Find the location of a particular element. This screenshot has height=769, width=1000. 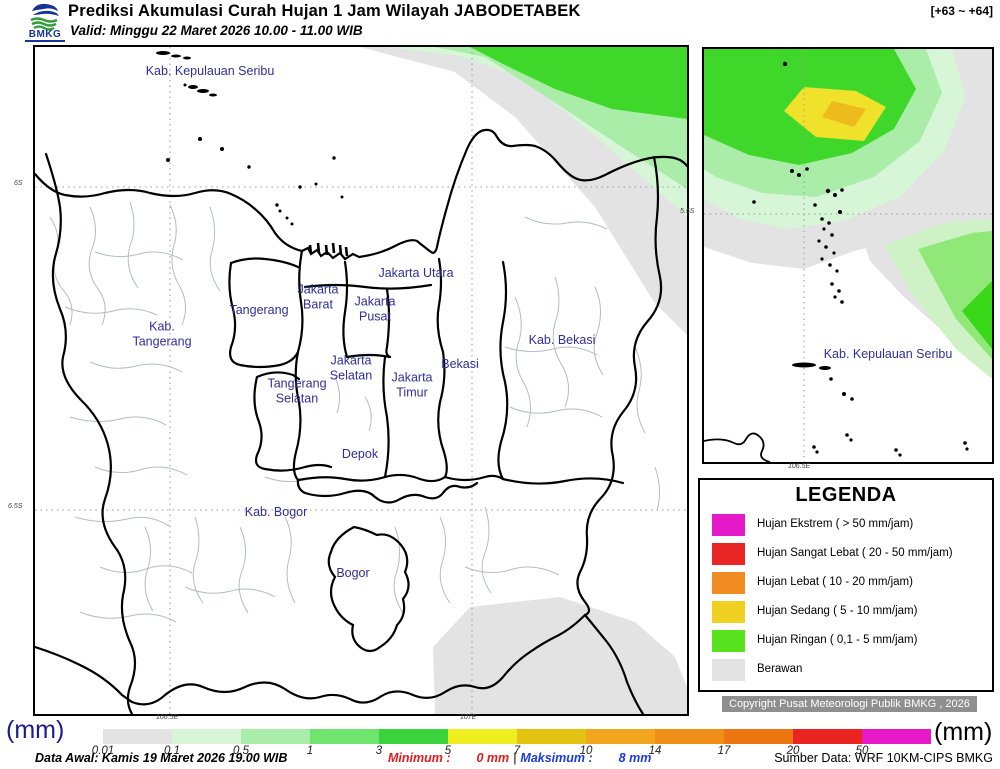

legend-item-label: Hujan Lebat ( 10 - 20 mm/jam) is located at coordinates (835, 582).